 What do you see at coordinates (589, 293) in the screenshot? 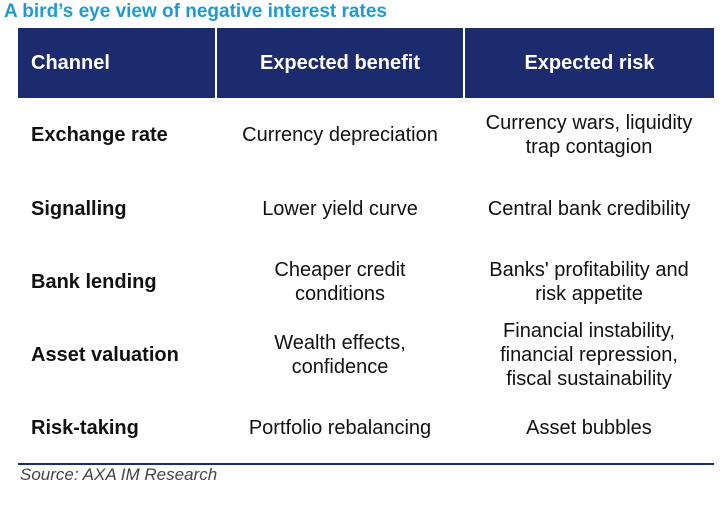
I see `risk-line: risk appetite` at bounding box center [589, 293].